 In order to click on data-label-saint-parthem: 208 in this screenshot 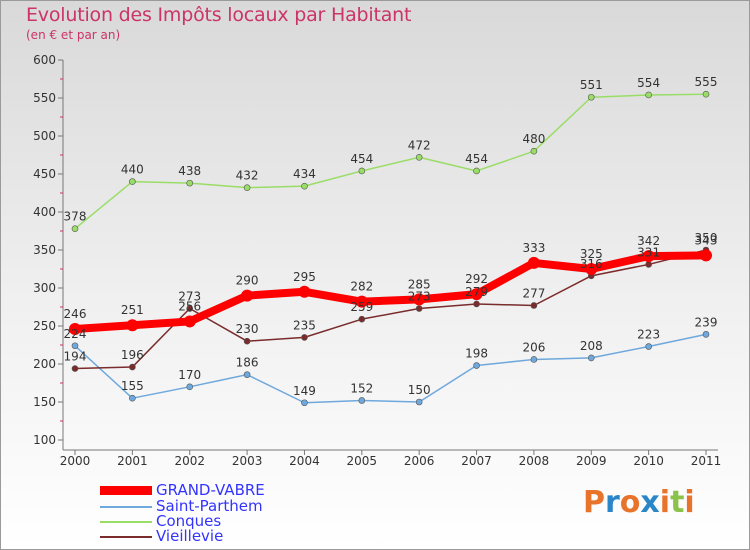, I will do `click(591, 346)`.